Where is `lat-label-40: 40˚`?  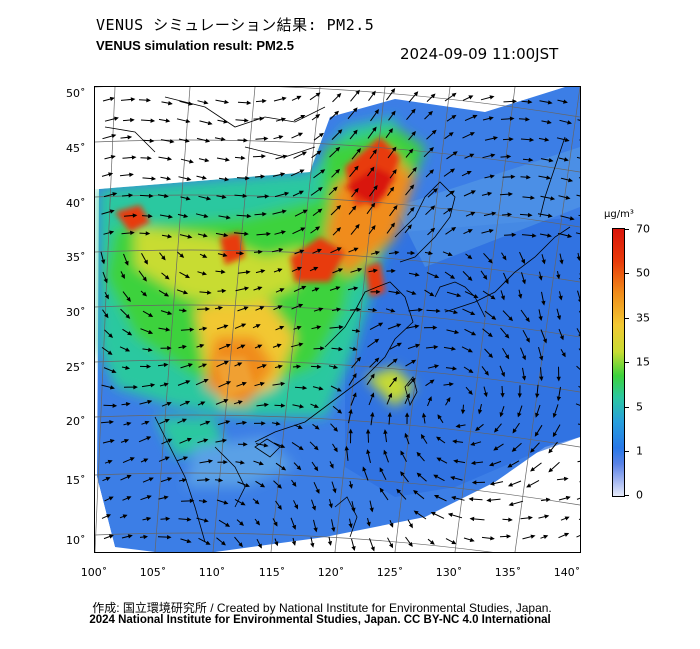 lat-label-40: 40˚ is located at coordinates (76, 203).